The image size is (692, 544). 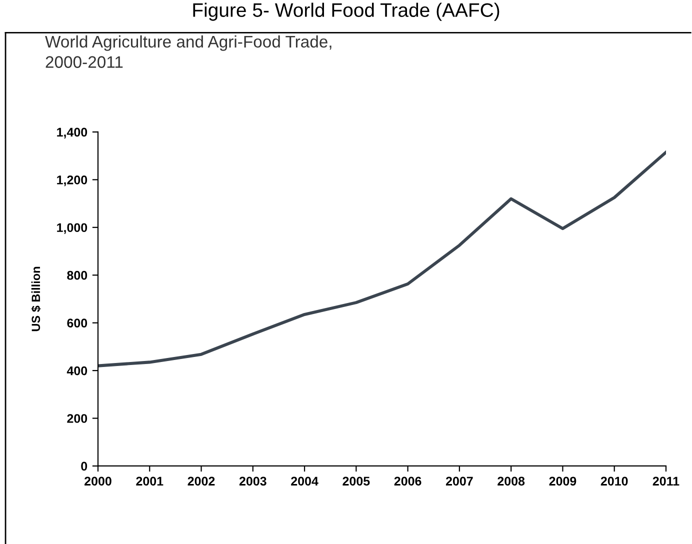 I want to click on y-tick-label: 1,400, so click(x=72, y=133).